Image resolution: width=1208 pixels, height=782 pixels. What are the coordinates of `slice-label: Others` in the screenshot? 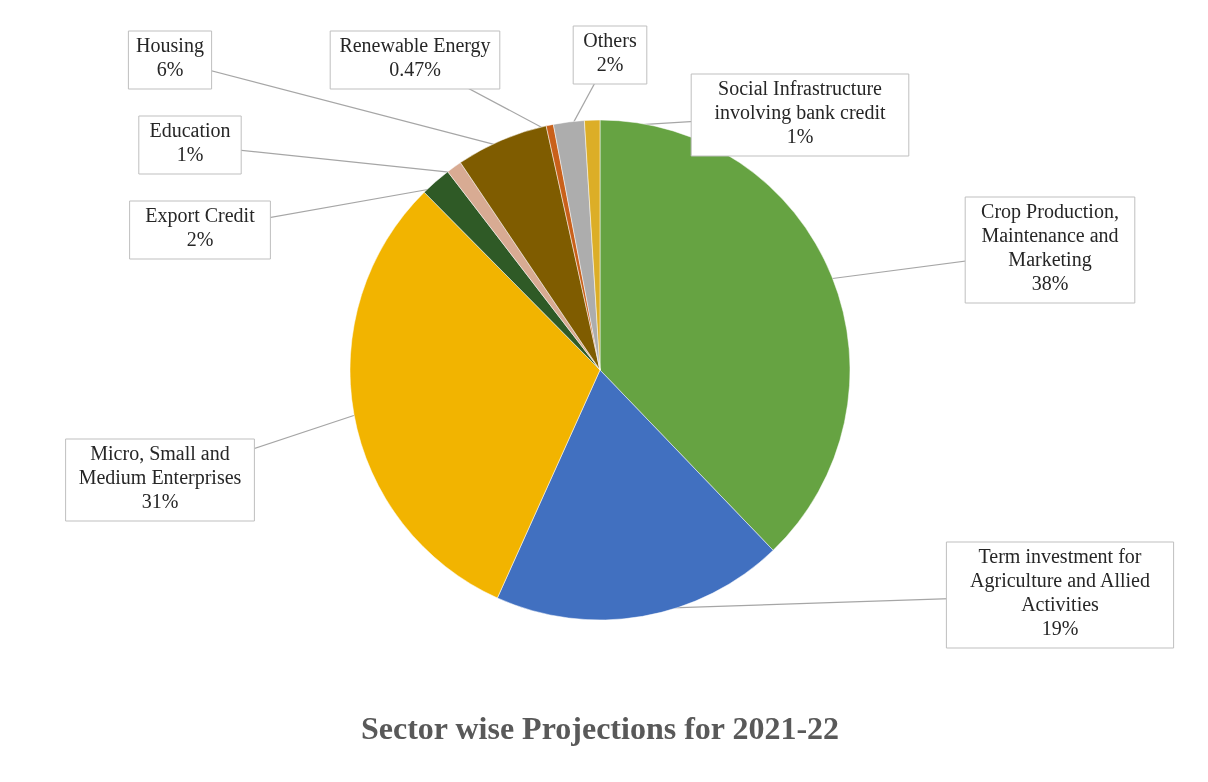 It's located at (610, 40).